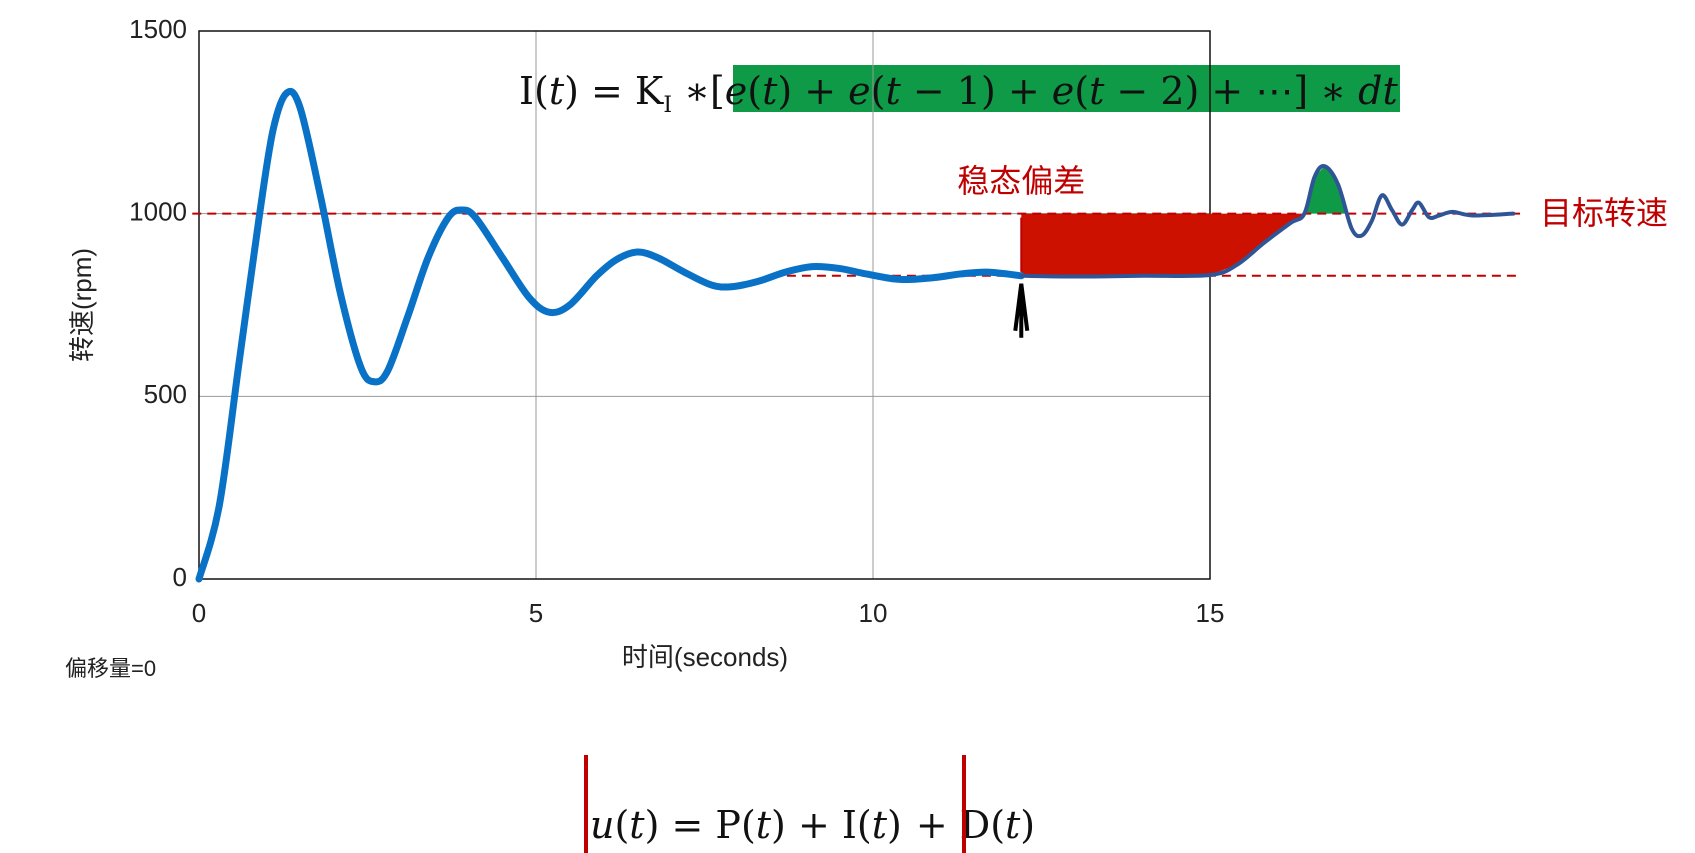 This screenshot has width=1695, height=853. What do you see at coordinates (1021, 310) in the screenshot?
I see `arrow-head` at bounding box center [1021, 310].